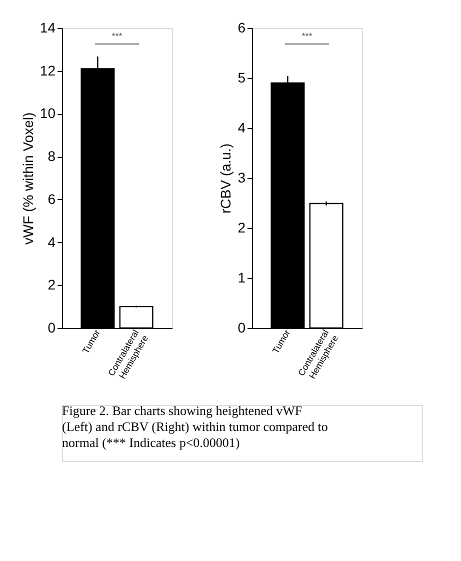 This screenshot has width=461, height=561. What do you see at coordinates (52, 156) in the screenshot?
I see `y-tick-label: 8` at bounding box center [52, 156].